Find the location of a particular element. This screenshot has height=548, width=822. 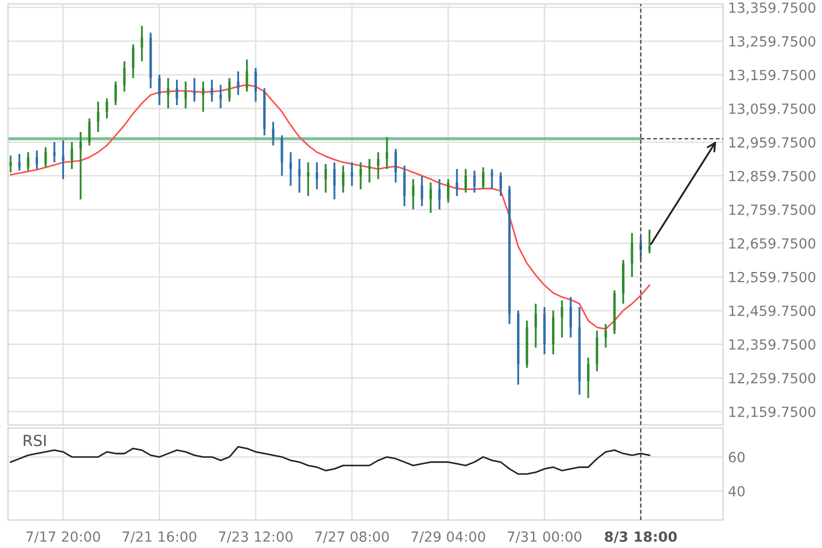

y-tick-label: 12,459.7500 is located at coordinates (772, 312).